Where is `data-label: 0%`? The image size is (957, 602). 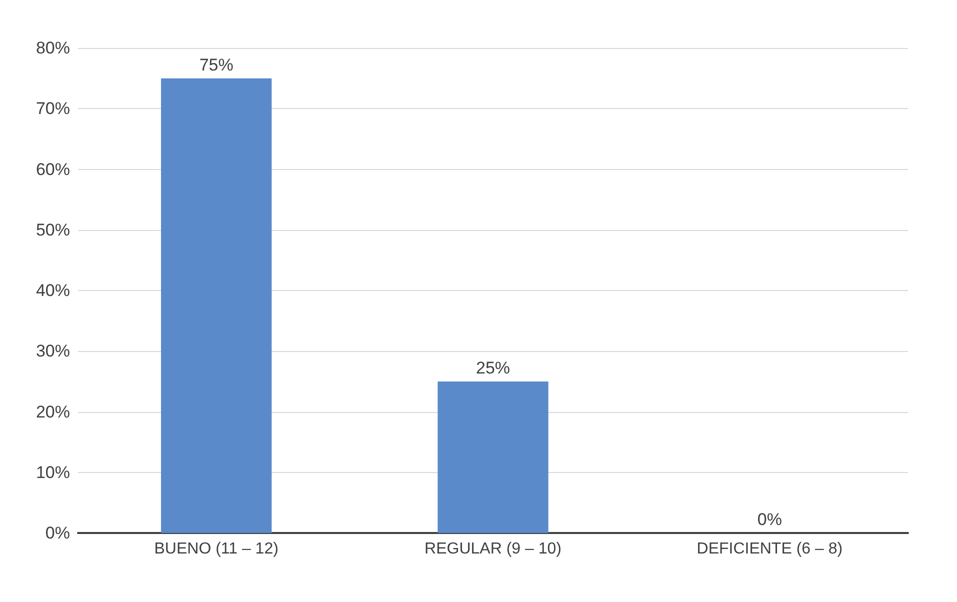 data-label: 0% is located at coordinates (769, 519).